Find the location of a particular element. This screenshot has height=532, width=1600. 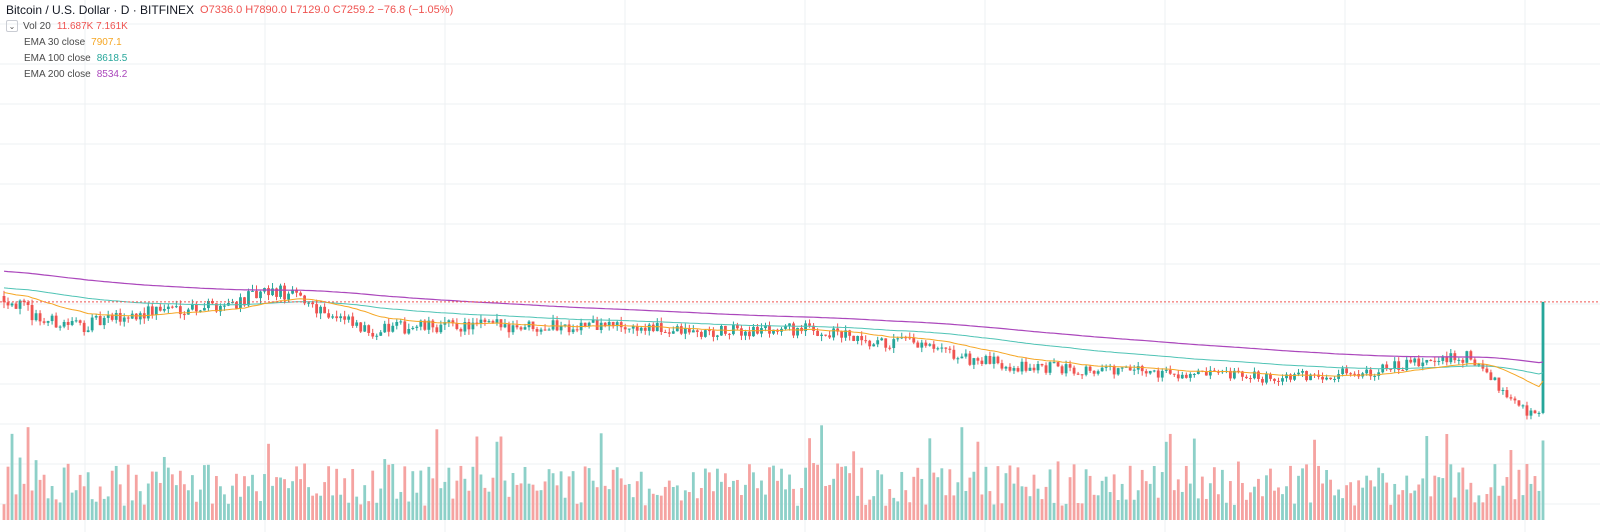

legend-ema200: EMA 200 close 8534.2 is located at coordinates (75, 74).